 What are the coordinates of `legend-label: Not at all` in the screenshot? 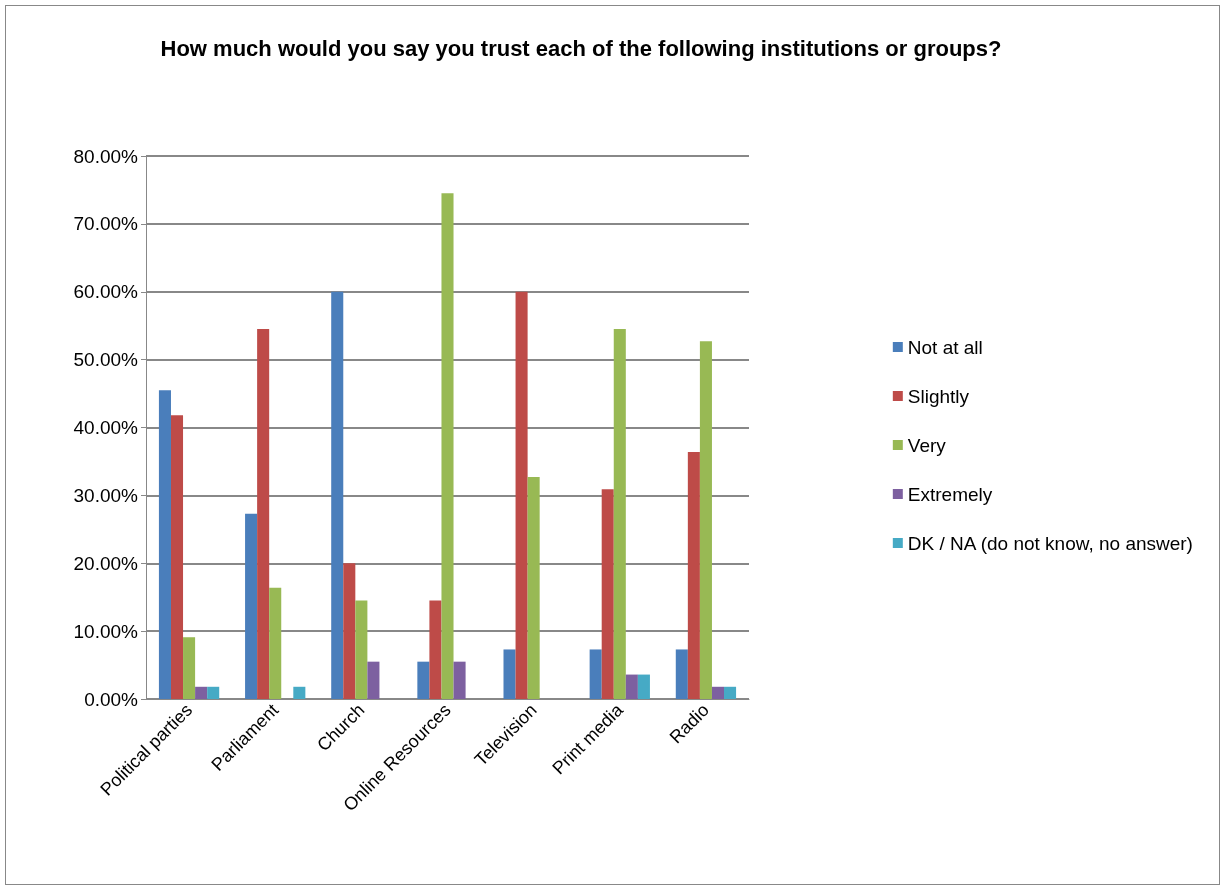 It's located at (945, 347).